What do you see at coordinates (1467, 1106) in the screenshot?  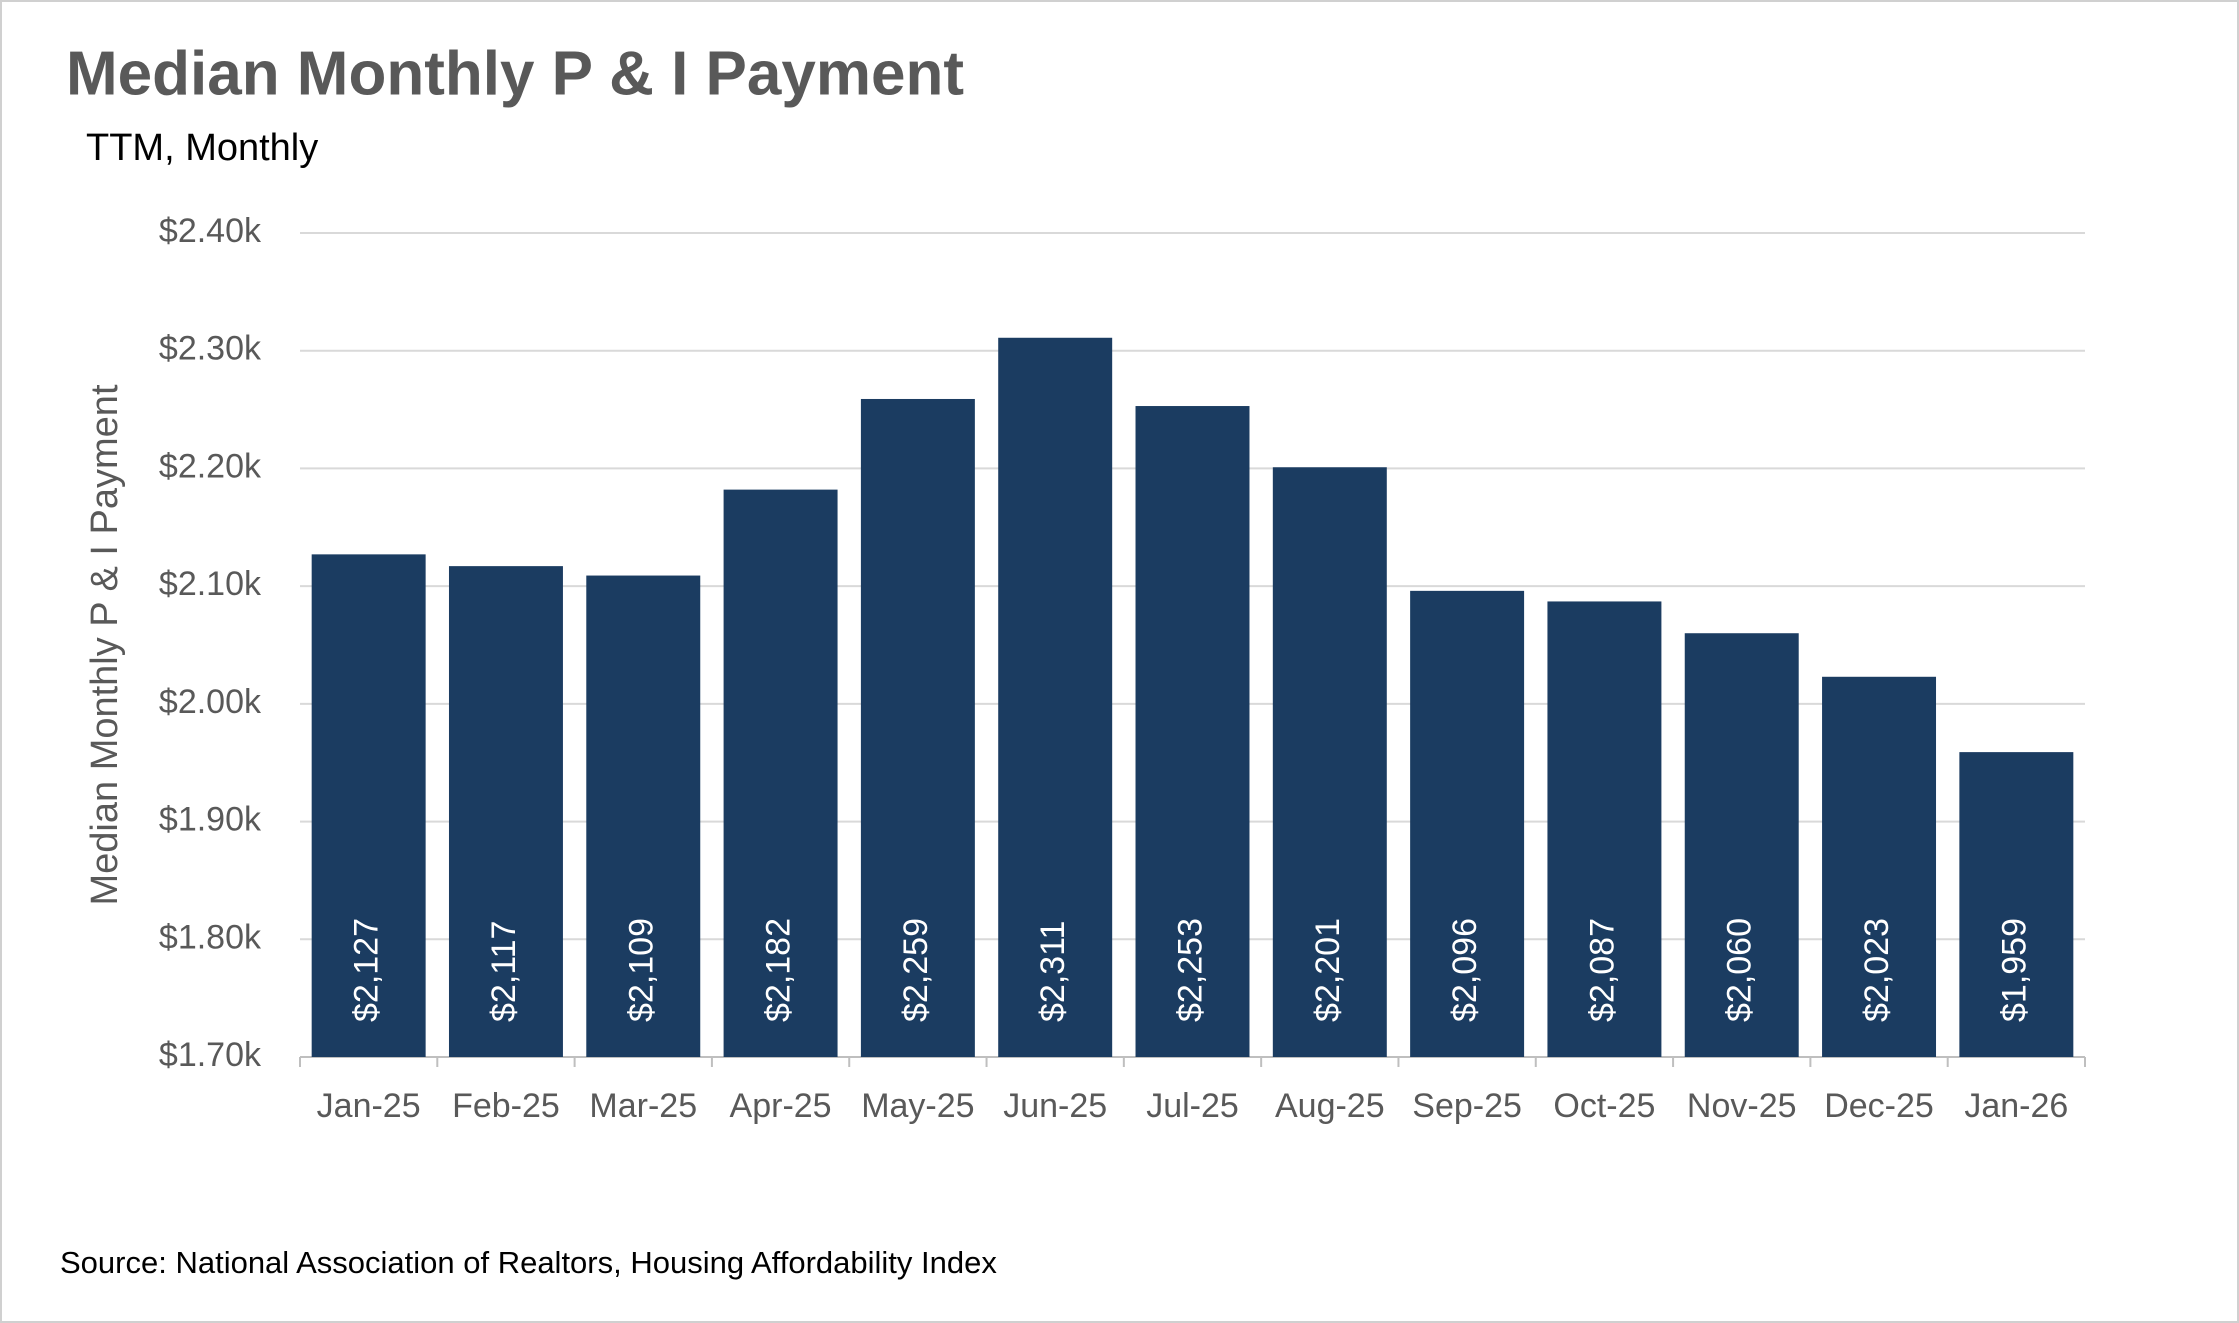 I see `x-tick-label: Sep-25` at bounding box center [1467, 1106].